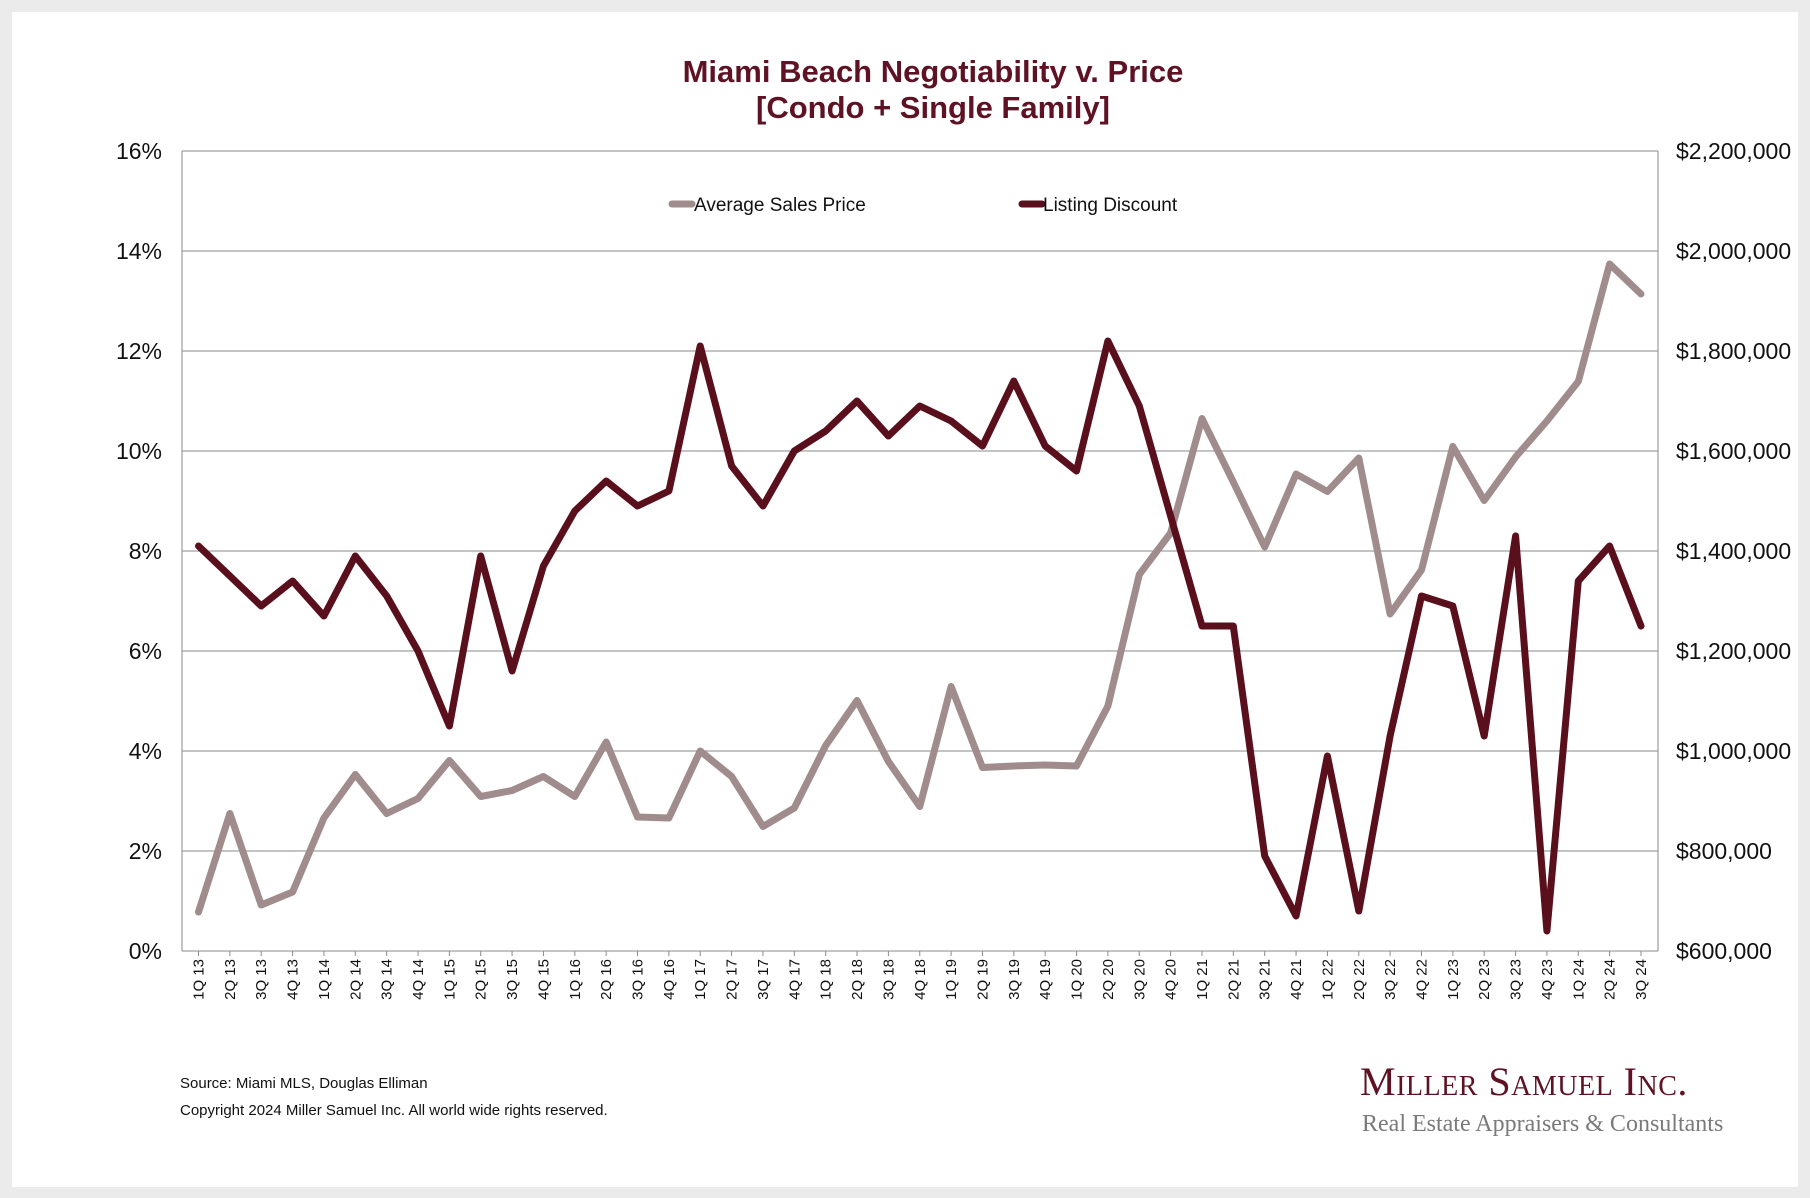  What do you see at coordinates (261, 979) in the screenshot?
I see `x-tick-label: 3Q 13` at bounding box center [261, 979].